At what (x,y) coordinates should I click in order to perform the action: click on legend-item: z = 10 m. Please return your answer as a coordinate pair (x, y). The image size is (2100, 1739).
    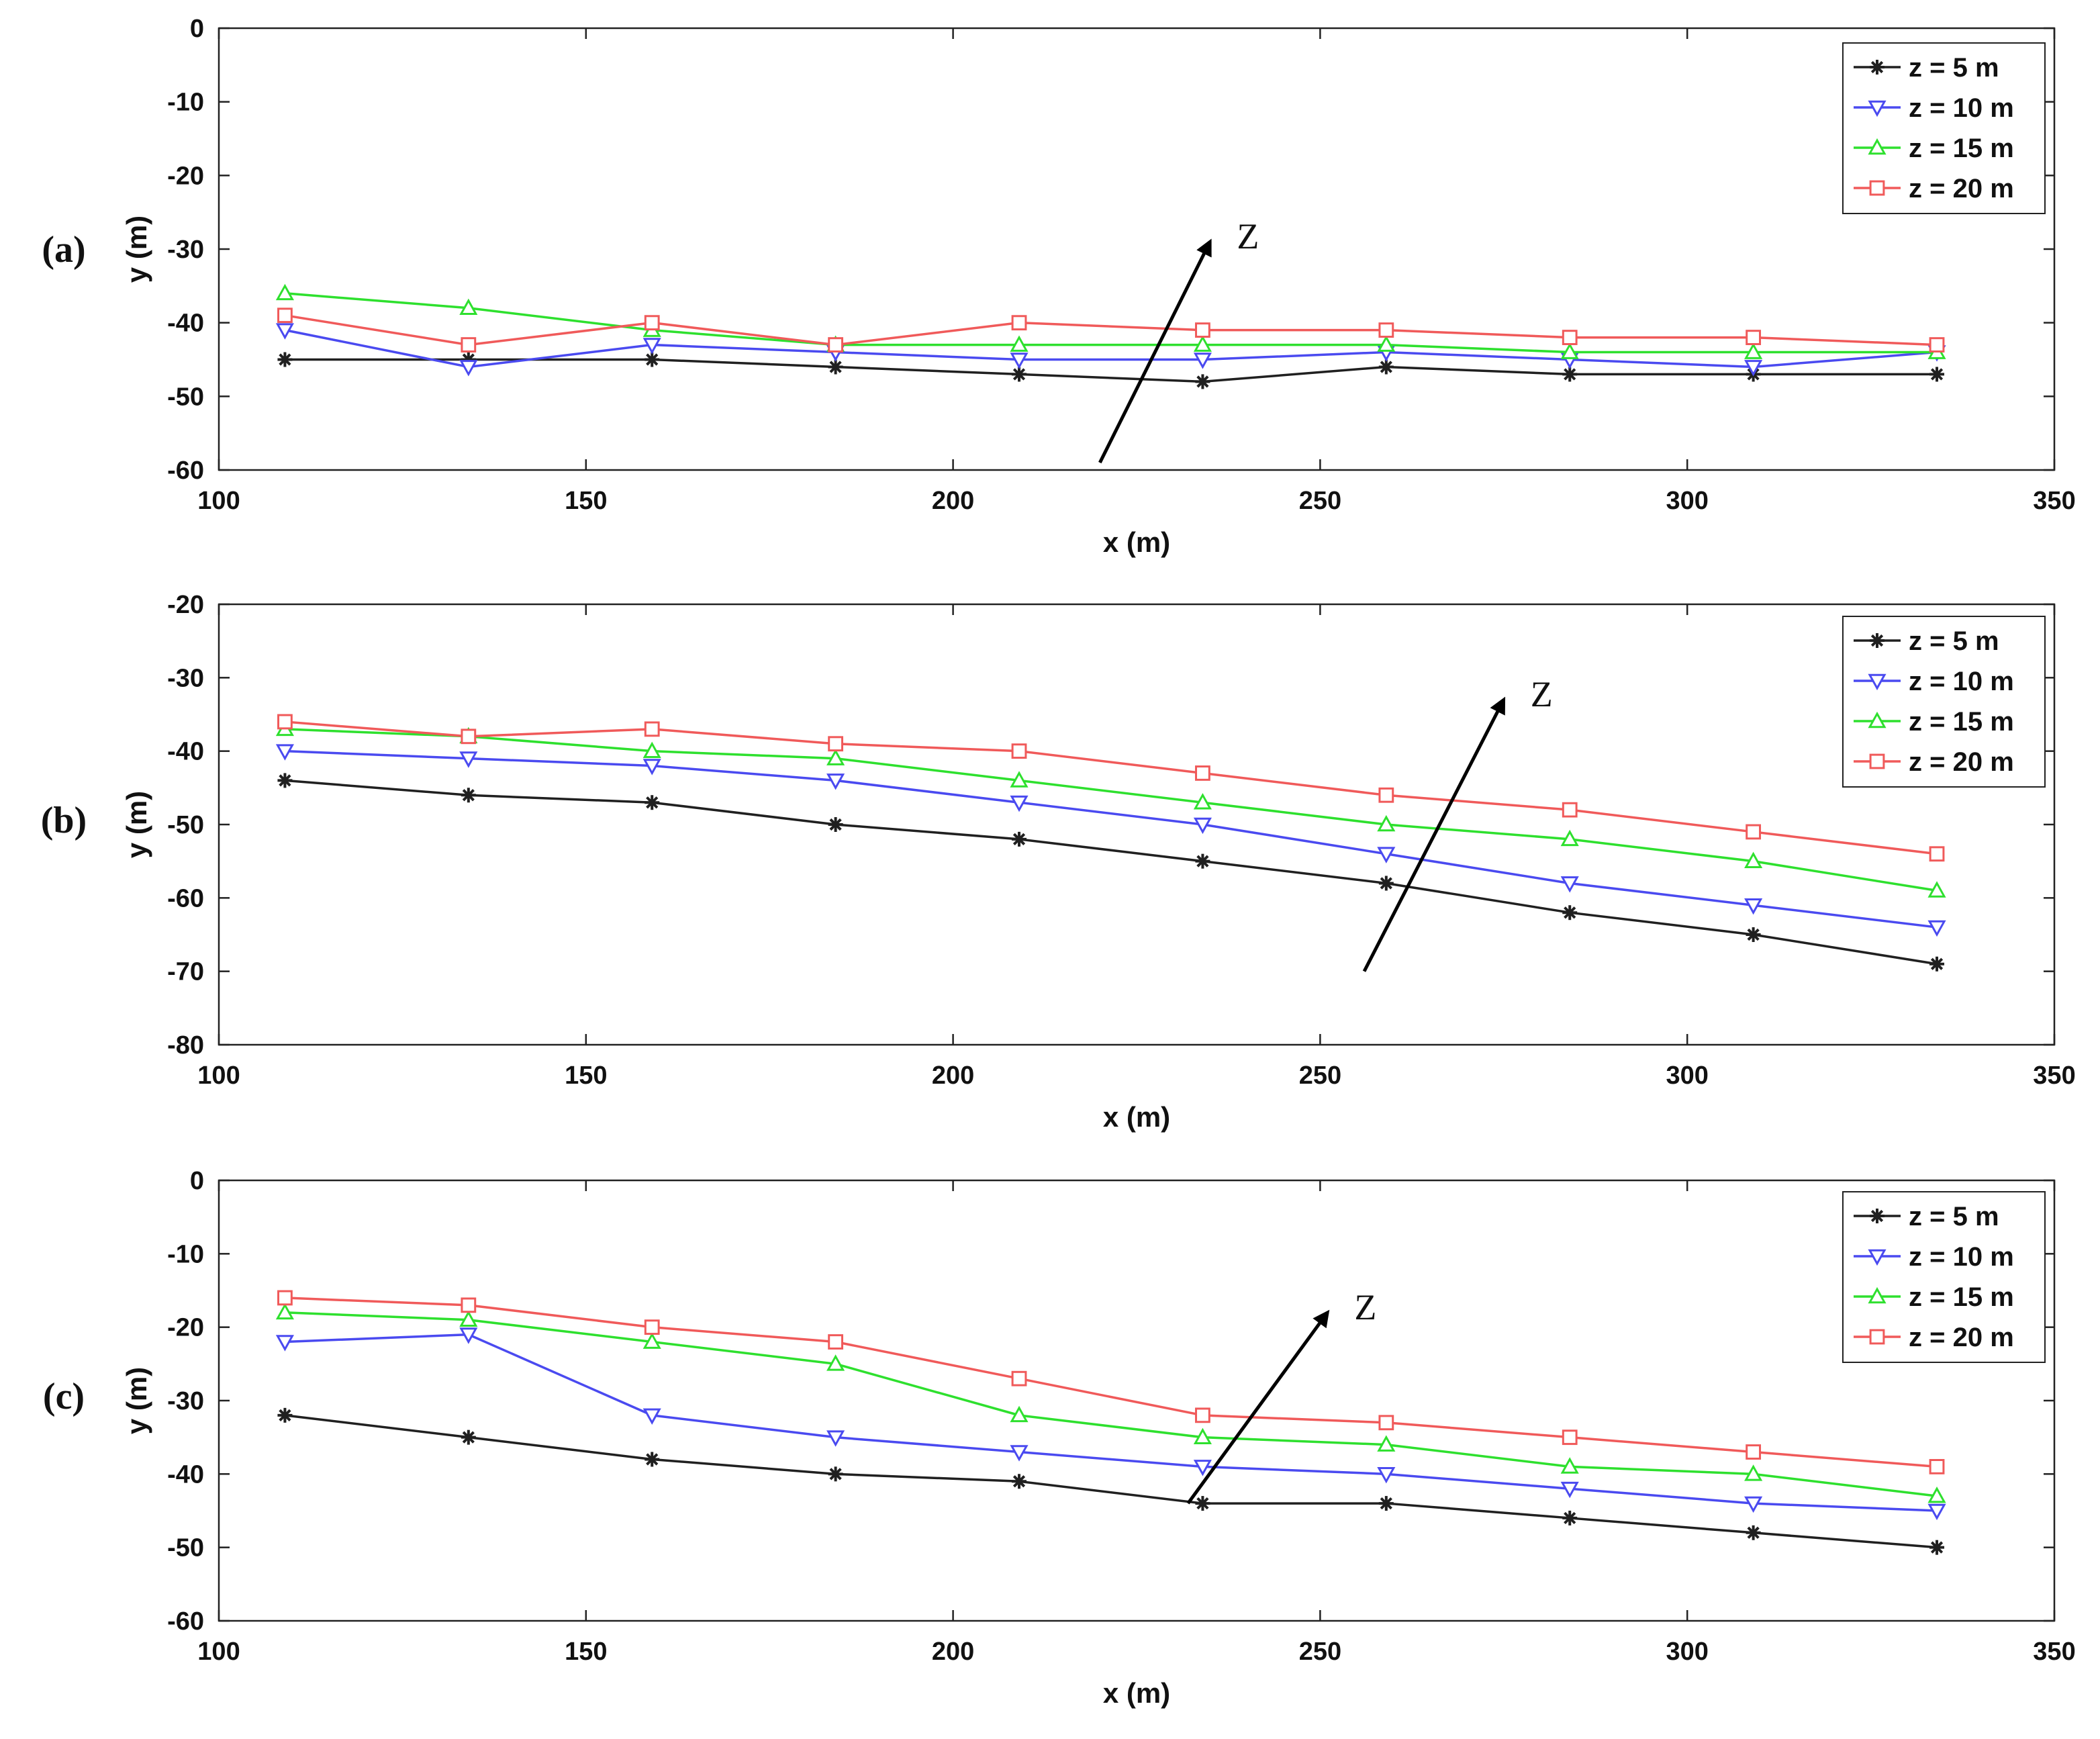
    Looking at the image, I should click on (1934, 681).